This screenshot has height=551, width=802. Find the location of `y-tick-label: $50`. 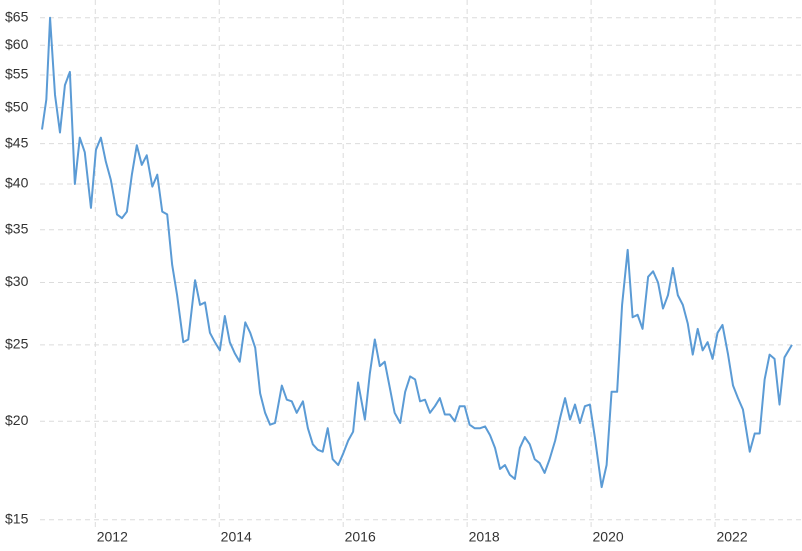

y-tick-label: $50 is located at coordinates (17, 106).